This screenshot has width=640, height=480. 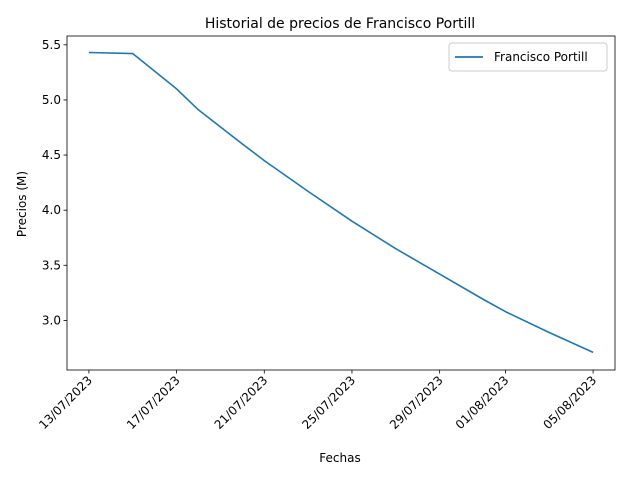 I want to click on legend-box, so click(x=528, y=57).